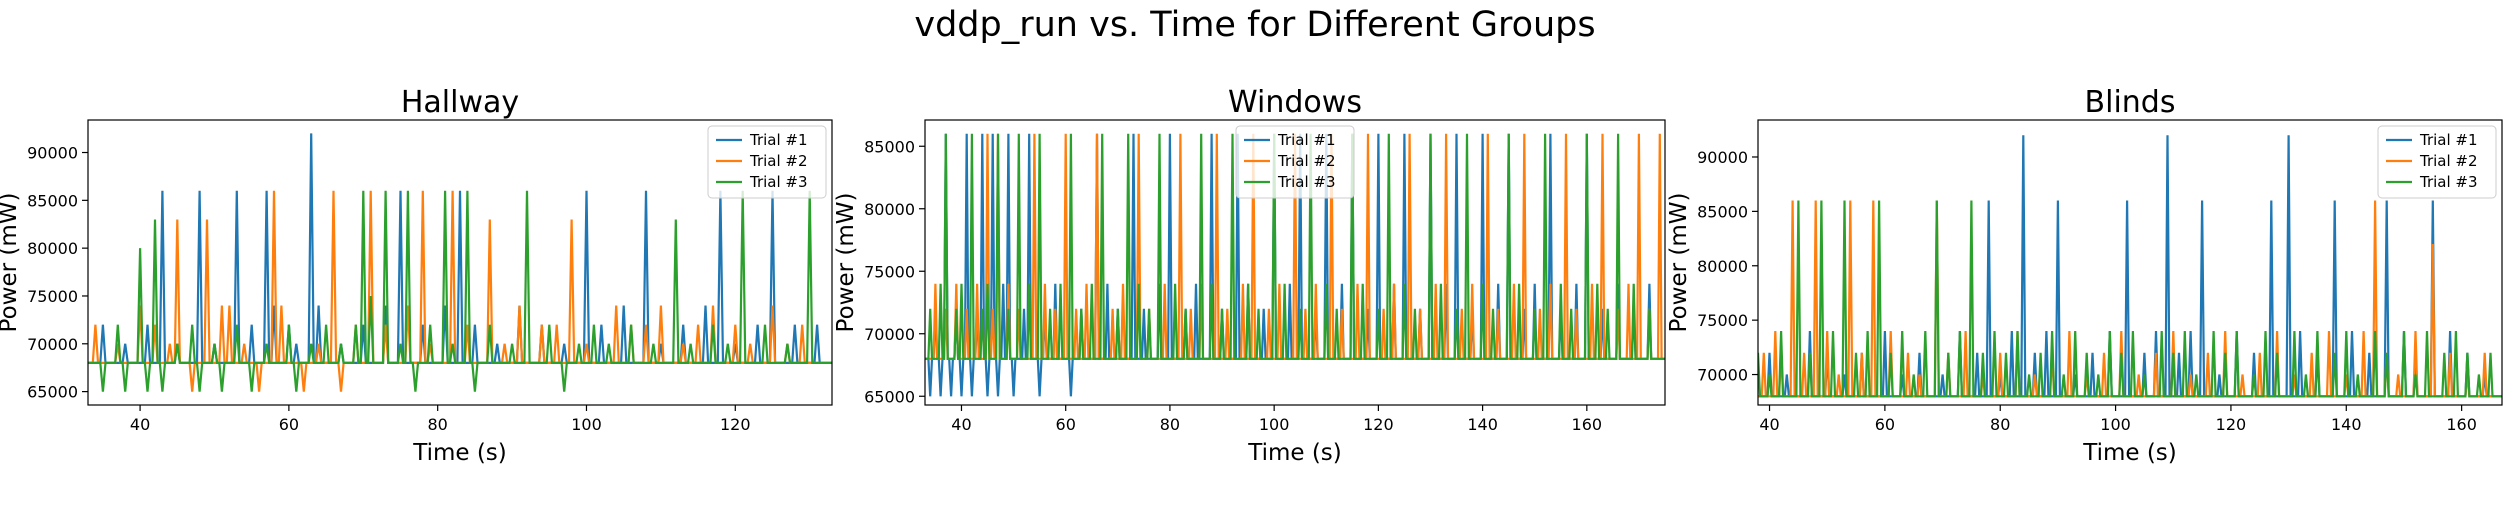 The image size is (2511, 511). I want to click on subplot-title: Hallway, so click(460, 102).